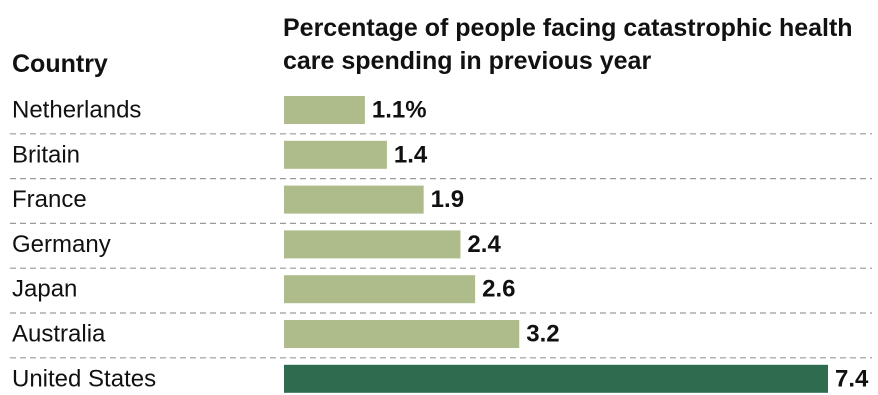 The image size is (878, 395). I want to click on value-label: 1.9, so click(447, 199).